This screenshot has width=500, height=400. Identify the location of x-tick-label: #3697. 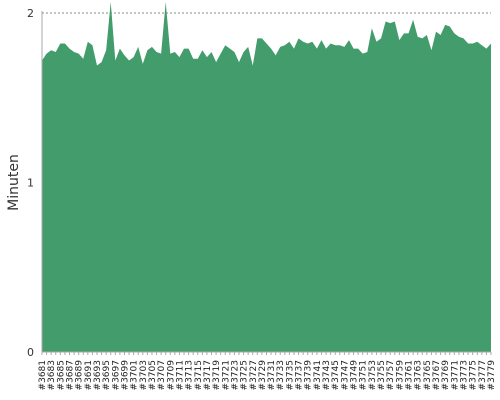
(116, 375).